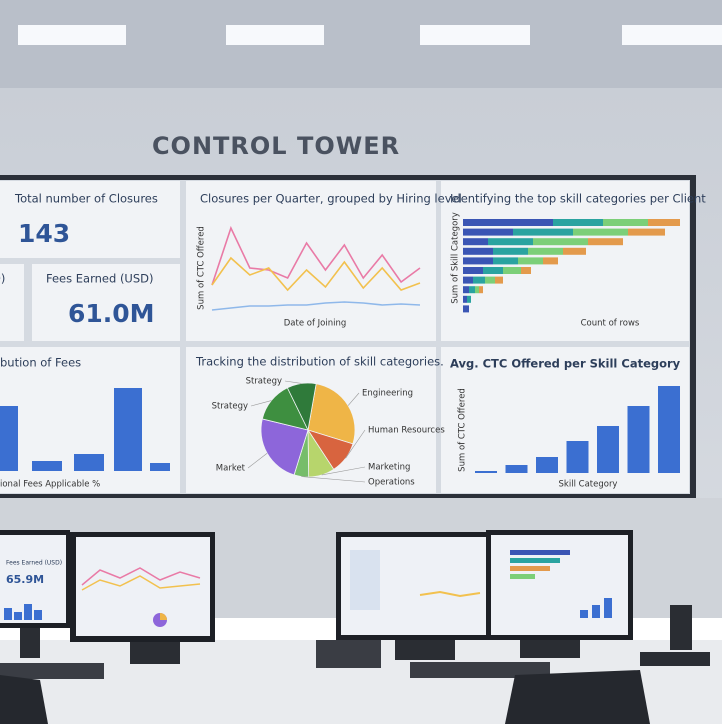  I want to click on panel-title: Fees Earned (USD), so click(100, 279).